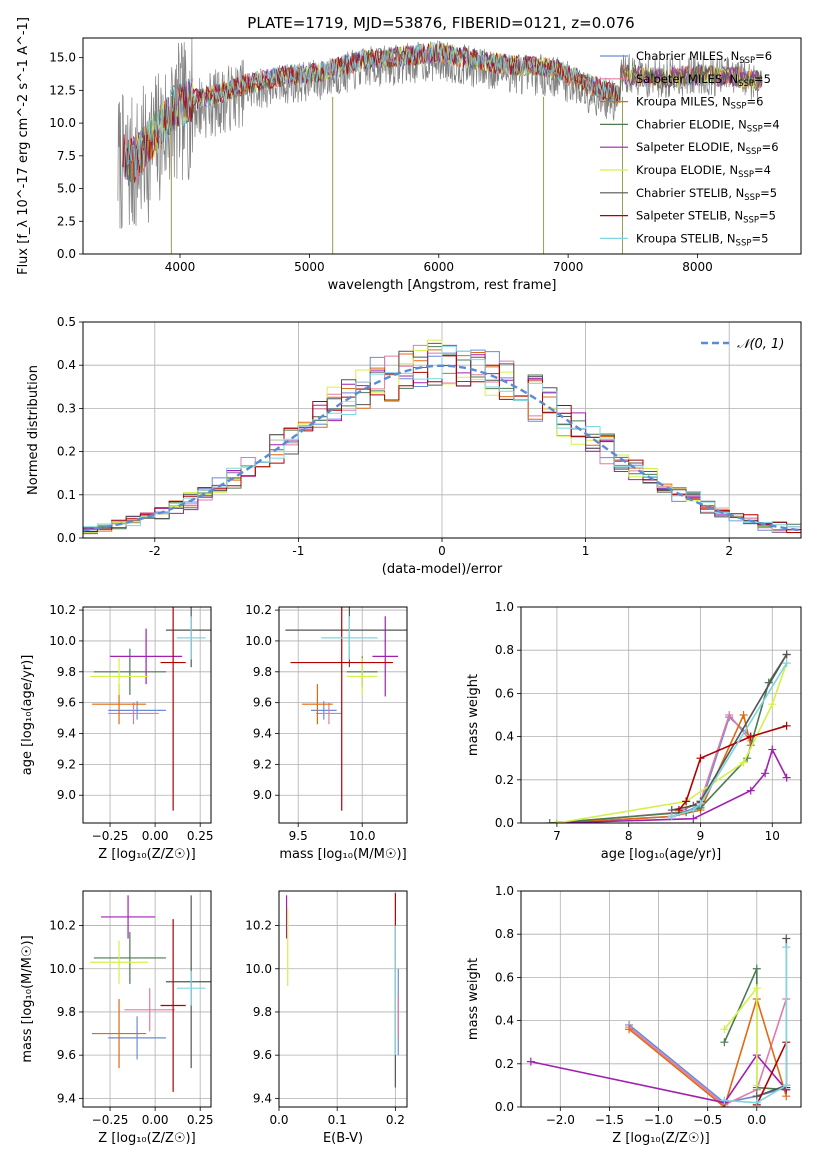 This screenshot has height=1170, width=819. Describe the element at coordinates (66, 795) in the screenshot. I see `y-tick-label: 9.0` at that location.